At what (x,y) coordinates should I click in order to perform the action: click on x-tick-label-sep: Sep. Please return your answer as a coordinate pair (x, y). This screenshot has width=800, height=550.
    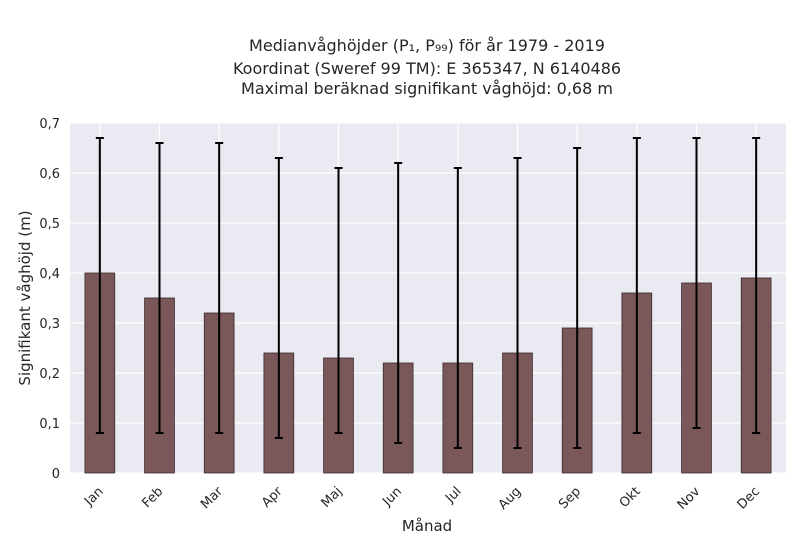
    Looking at the image, I should click on (570, 498).